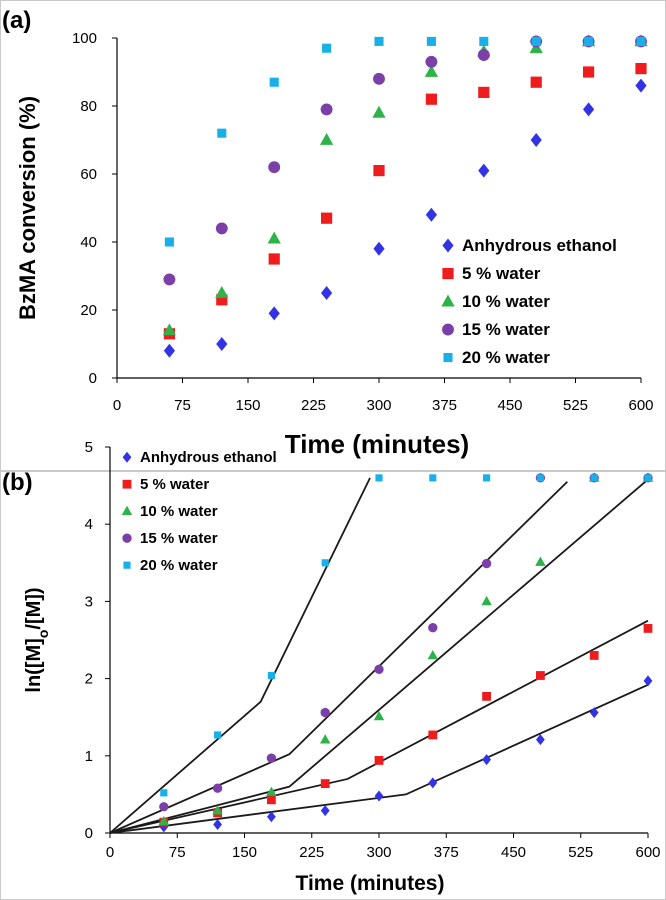 This screenshot has height=900, width=666. What do you see at coordinates (179, 511) in the screenshot?
I see `legend-label: 10 % water` at bounding box center [179, 511].